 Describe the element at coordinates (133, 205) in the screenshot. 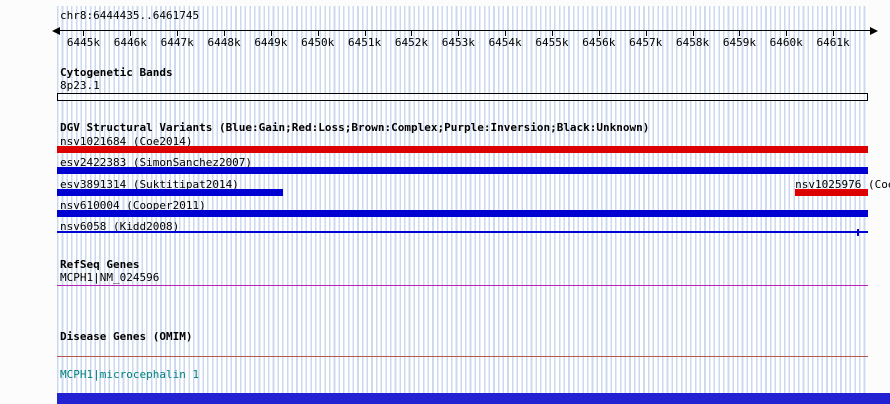

I see `variant-label: nsv610004 (Cooper2011)` at that location.